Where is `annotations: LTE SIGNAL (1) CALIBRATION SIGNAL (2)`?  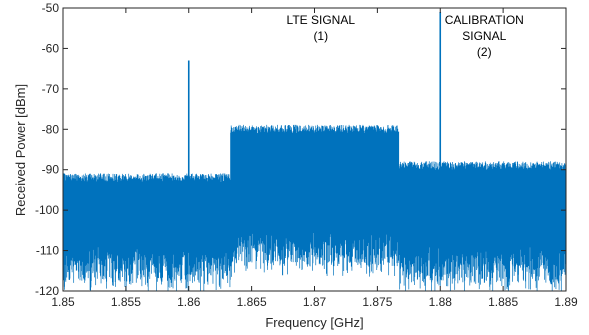
annotations: LTE SIGNAL (1) CALIBRATION SIGNAL (2) is located at coordinates (405, 36).